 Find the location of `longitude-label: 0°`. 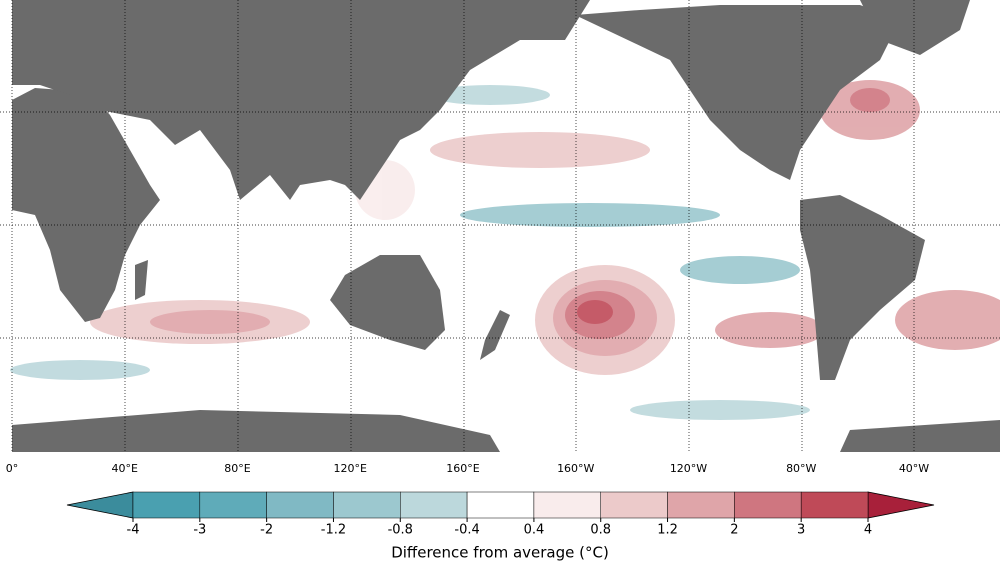

longitude-label: 0° is located at coordinates (12, 468).